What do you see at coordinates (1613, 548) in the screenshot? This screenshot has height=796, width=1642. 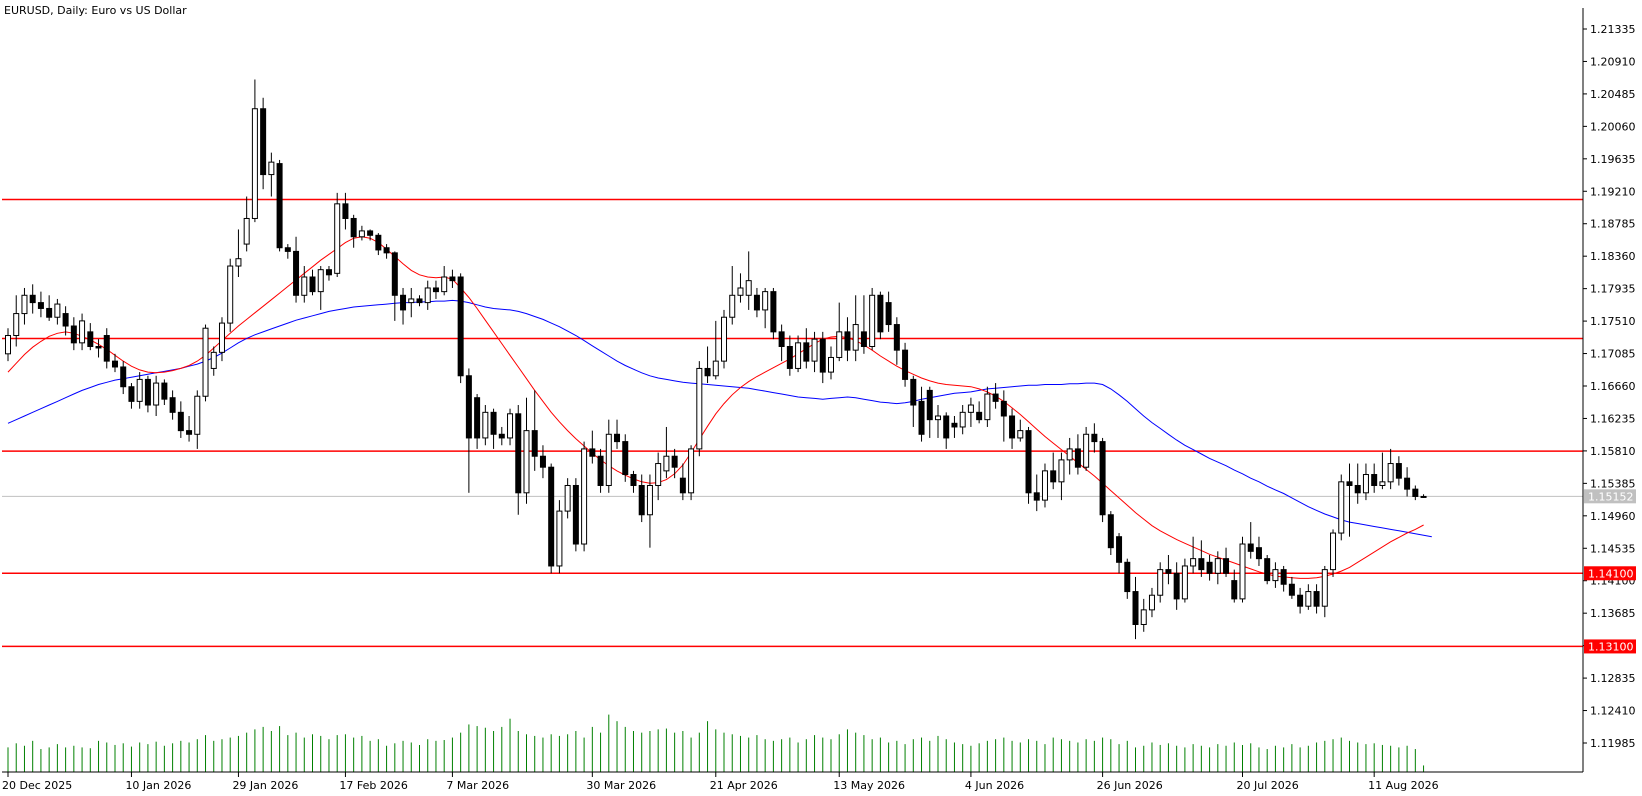 I see `price-tick-label: 1.14535` at bounding box center [1613, 548].